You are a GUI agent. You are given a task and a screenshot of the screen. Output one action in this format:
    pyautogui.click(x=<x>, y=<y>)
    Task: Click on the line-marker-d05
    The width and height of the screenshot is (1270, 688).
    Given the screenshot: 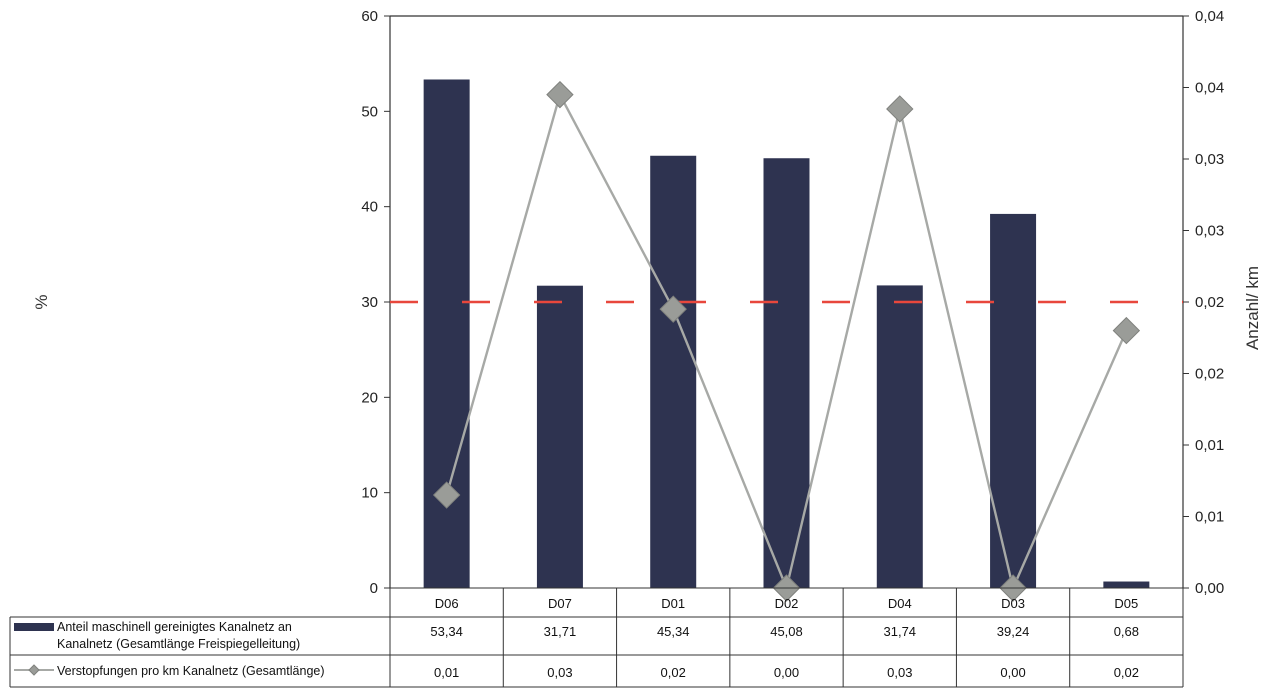 What is the action you would take?
    pyautogui.click(x=1126, y=330)
    